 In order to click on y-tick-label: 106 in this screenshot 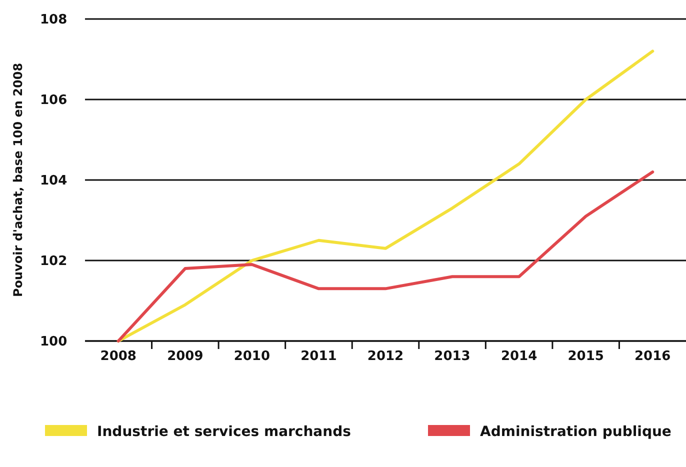, I will do `click(54, 100)`.